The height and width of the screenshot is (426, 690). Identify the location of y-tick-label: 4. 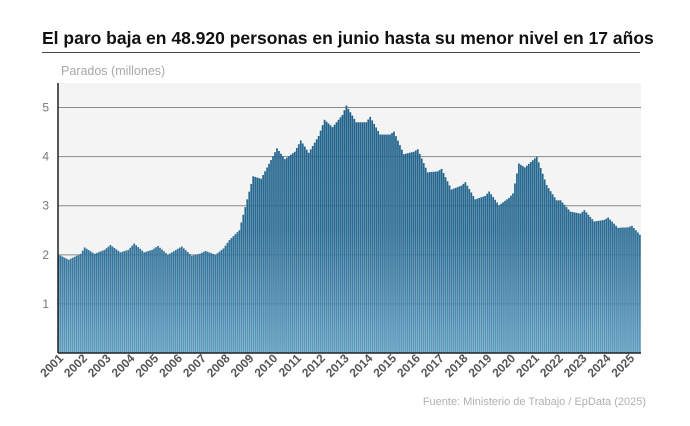
(45, 157).